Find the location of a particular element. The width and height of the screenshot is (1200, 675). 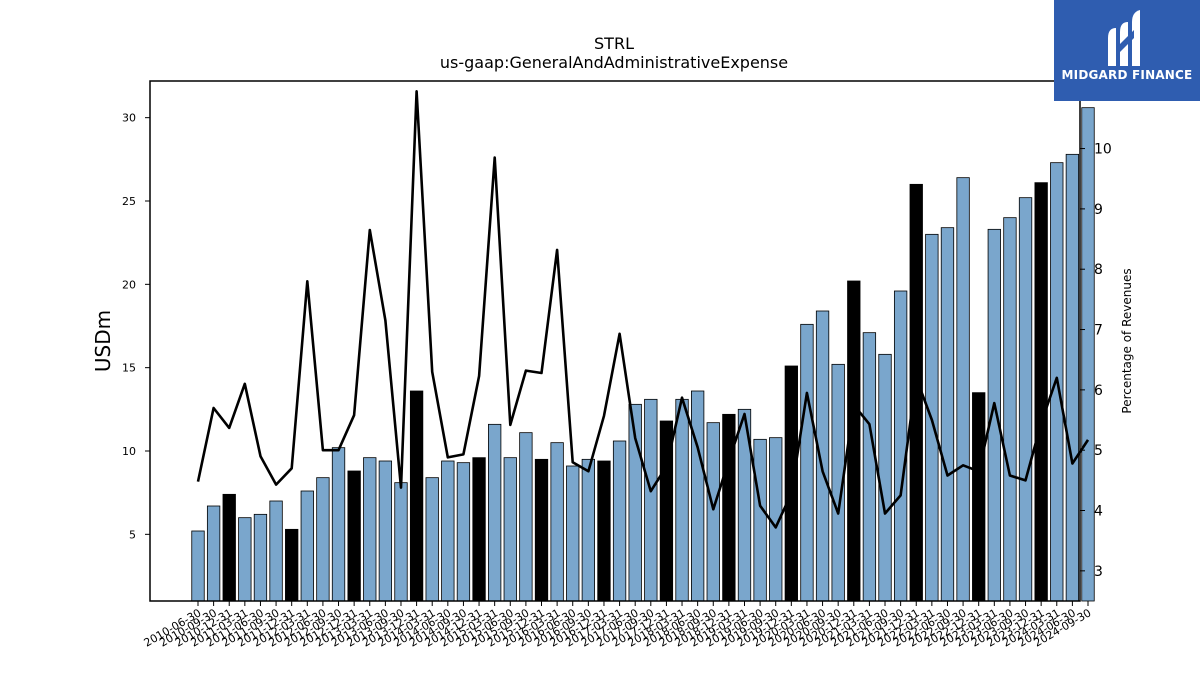

y-axis-label: USDm is located at coordinates (103, 341).